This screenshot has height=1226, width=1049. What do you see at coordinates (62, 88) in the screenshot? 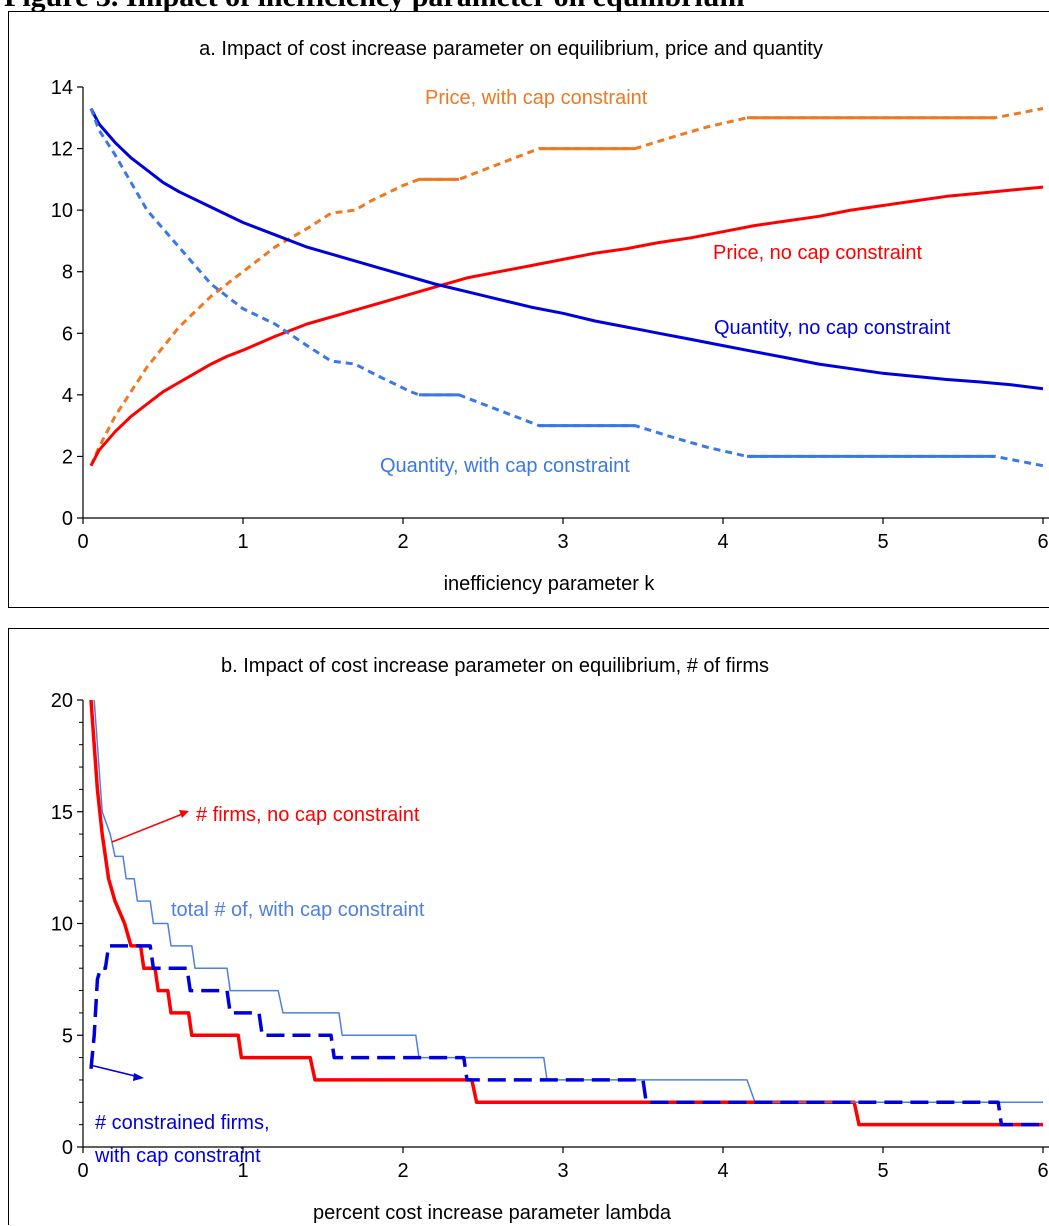
I see `y-tick-label: 14` at bounding box center [62, 88].